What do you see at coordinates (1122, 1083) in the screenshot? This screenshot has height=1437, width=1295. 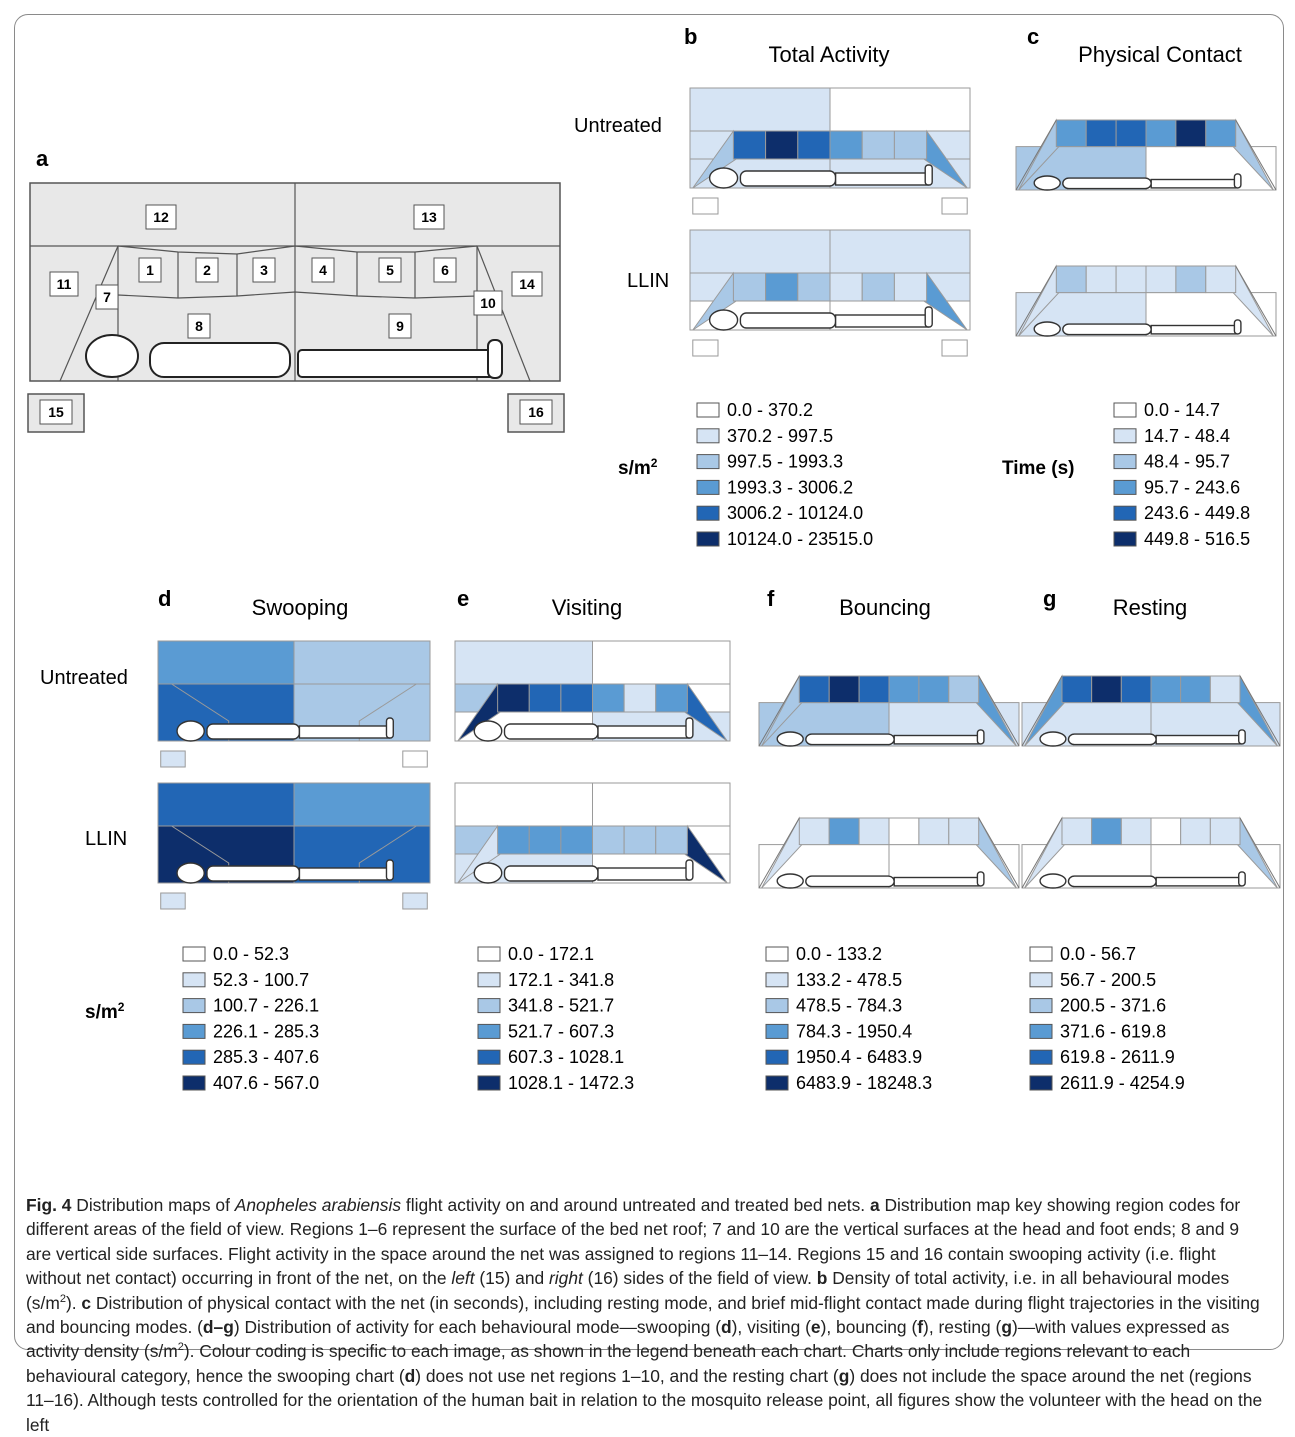 I see `legend-label: 2611.9 - 4254.9` at bounding box center [1122, 1083].